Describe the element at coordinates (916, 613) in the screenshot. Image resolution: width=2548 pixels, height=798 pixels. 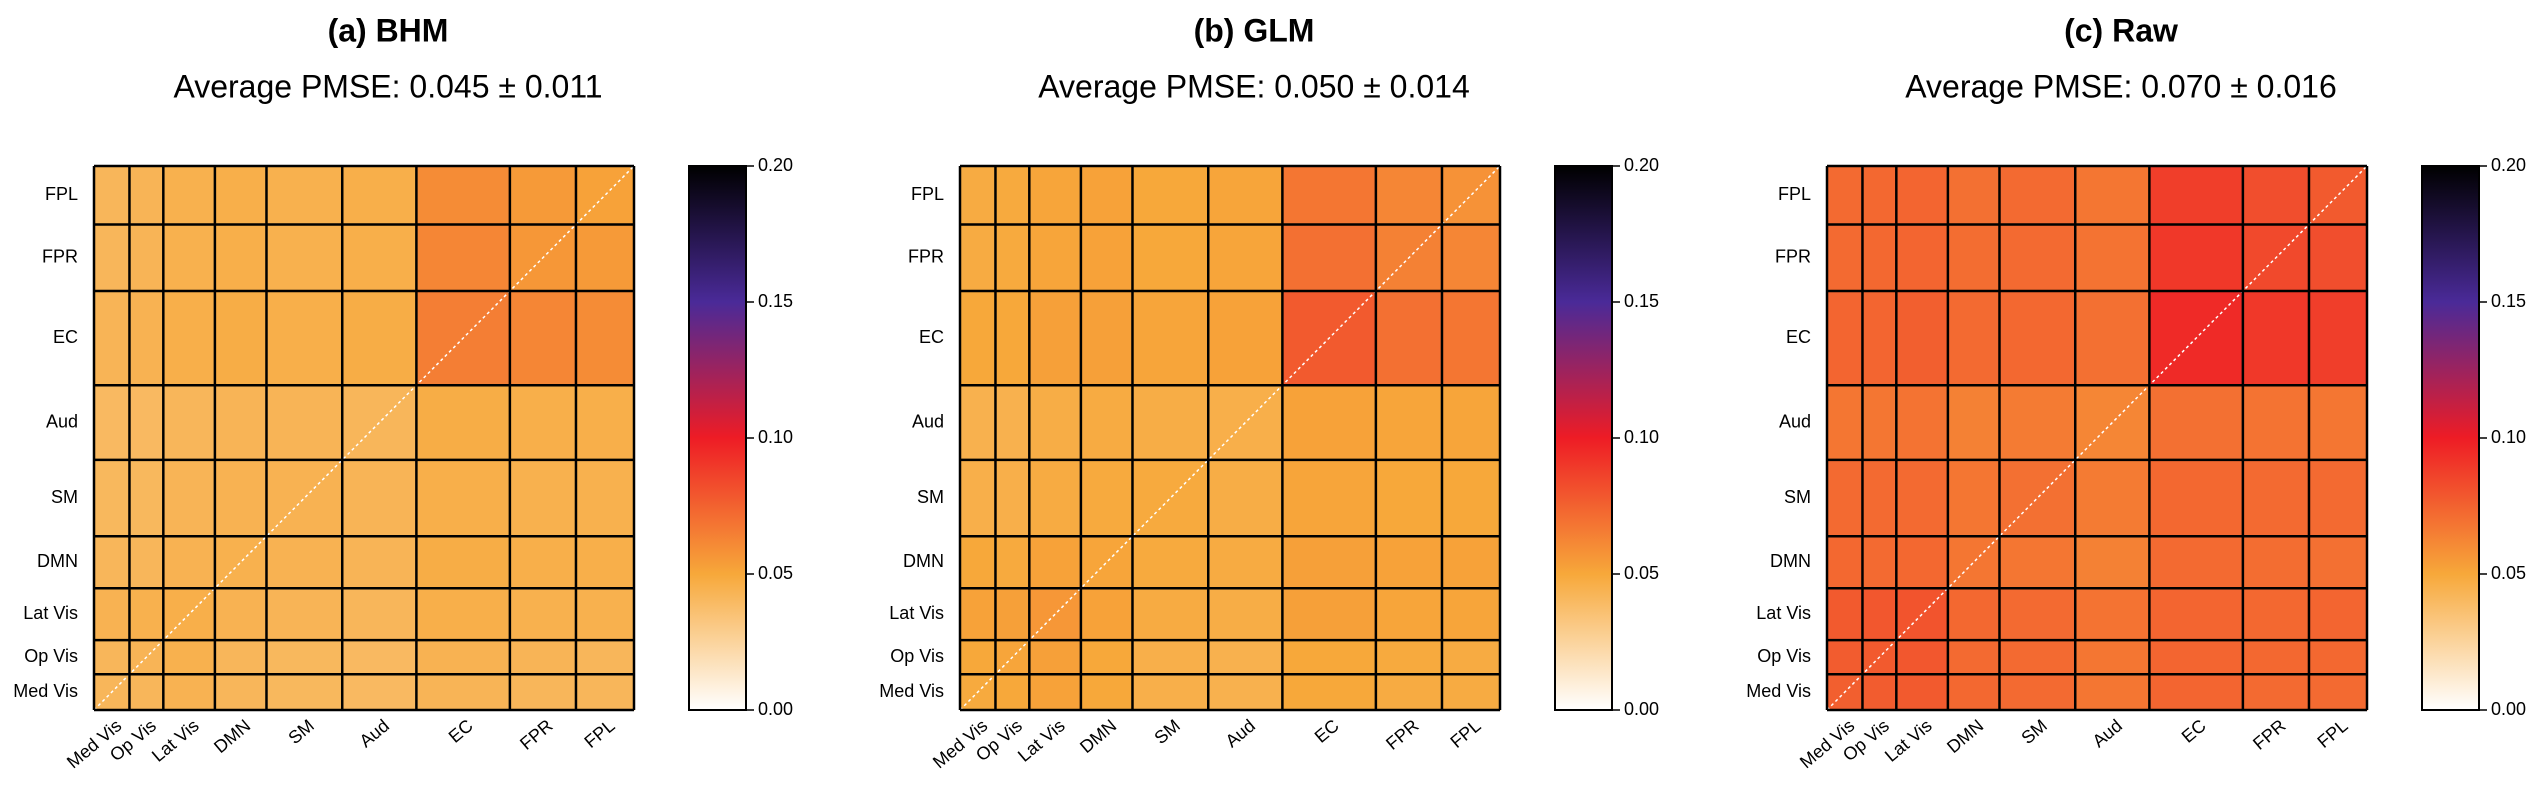
I see `y-tick-label: Lat Vis` at that location.